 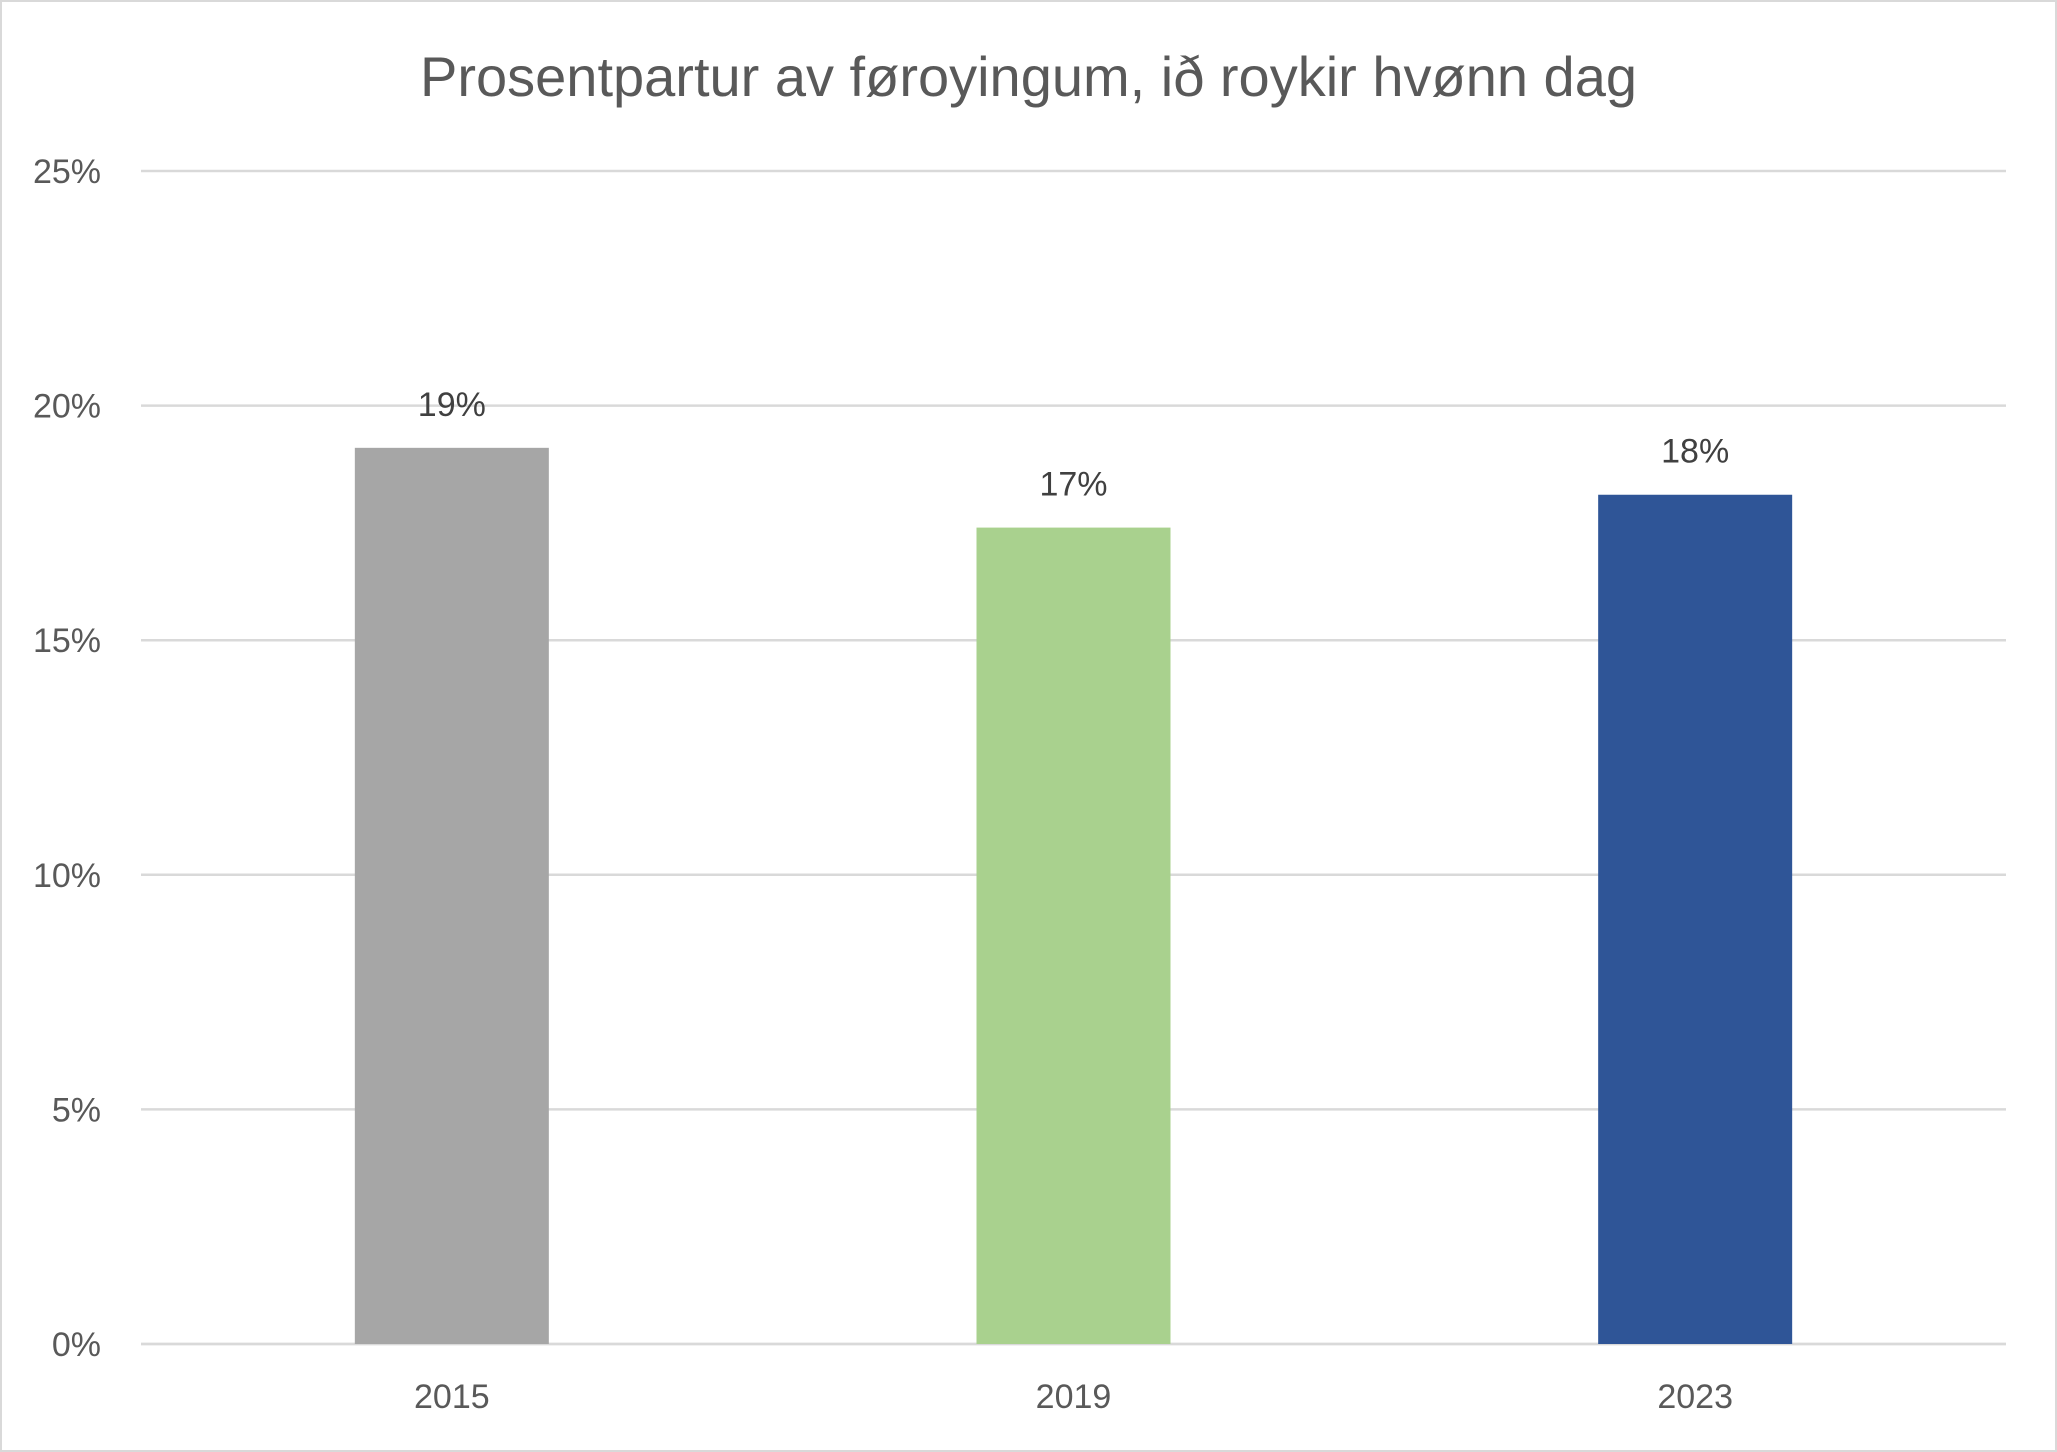 I want to click on x-tick-label-2019: 2019, so click(x=1074, y=1397).